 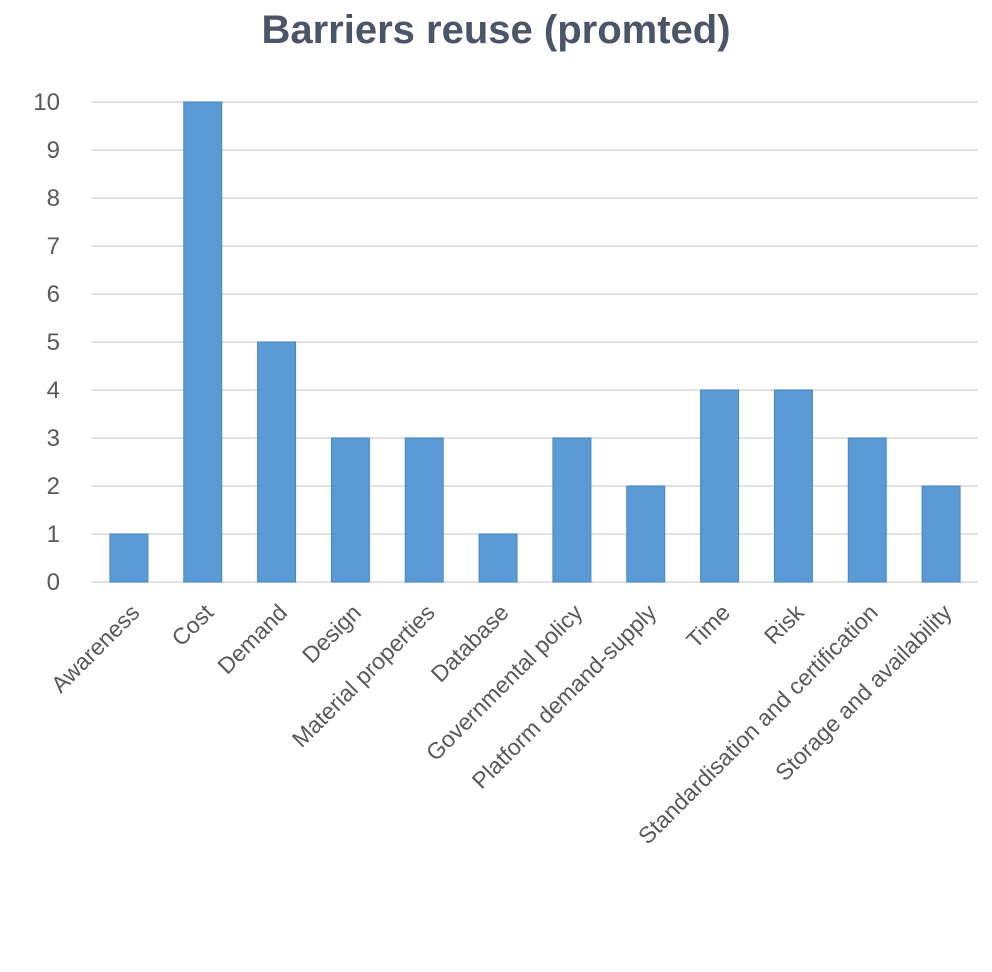 I want to click on y-tick-label: 4, so click(x=53, y=390).